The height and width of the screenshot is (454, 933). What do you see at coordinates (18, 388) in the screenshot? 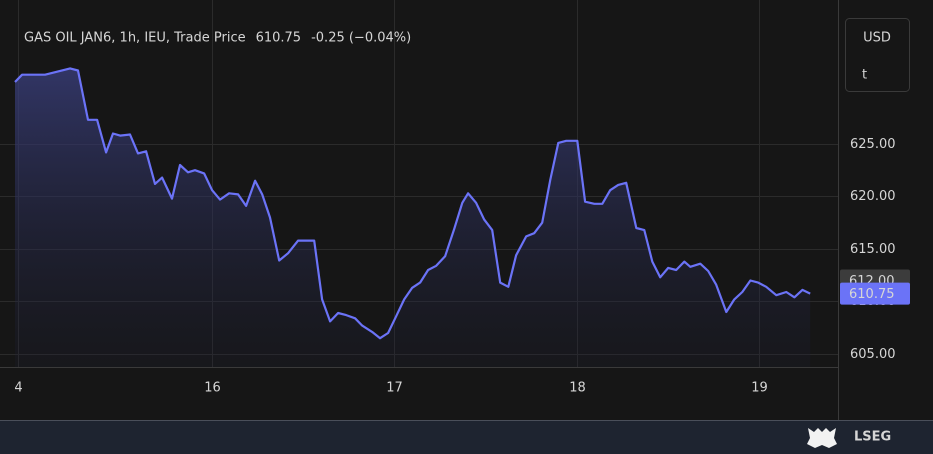
I see `x-tick-label: 4` at bounding box center [18, 388].